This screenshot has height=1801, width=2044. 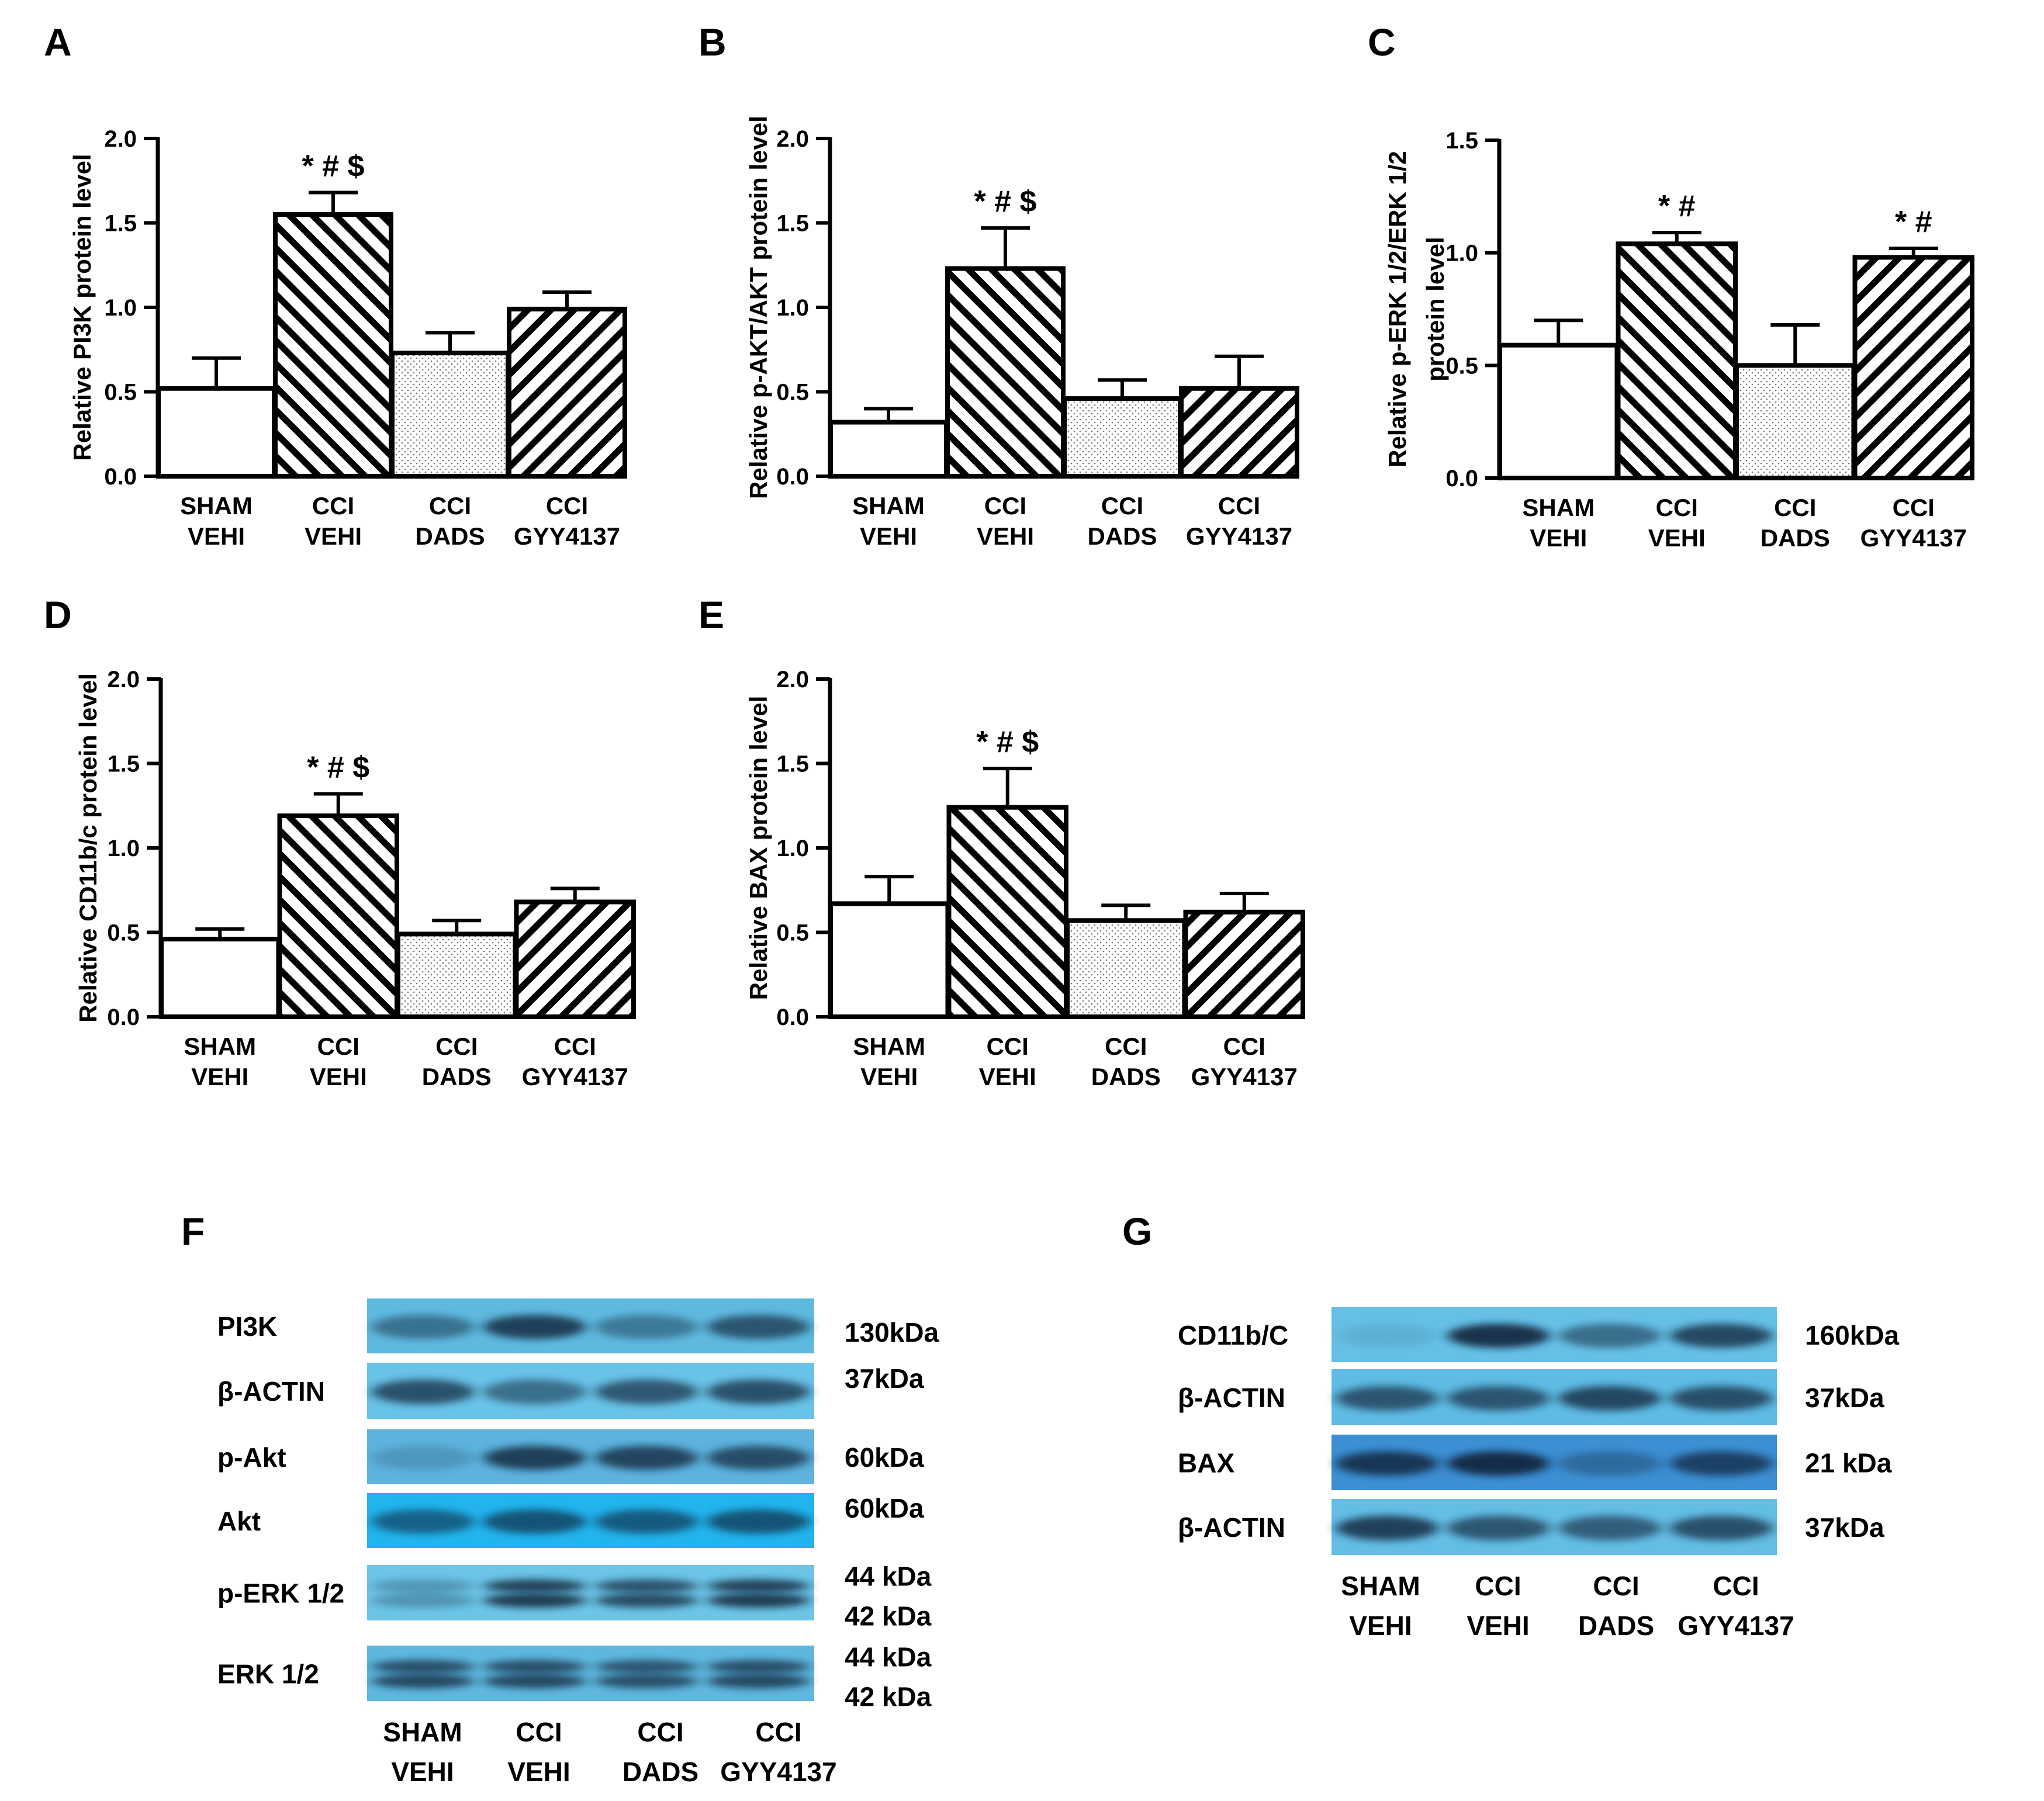 What do you see at coordinates (892, 1332) in the screenshot?
I see `kda-label: 130kDa` at bounding box center [892, 1332].